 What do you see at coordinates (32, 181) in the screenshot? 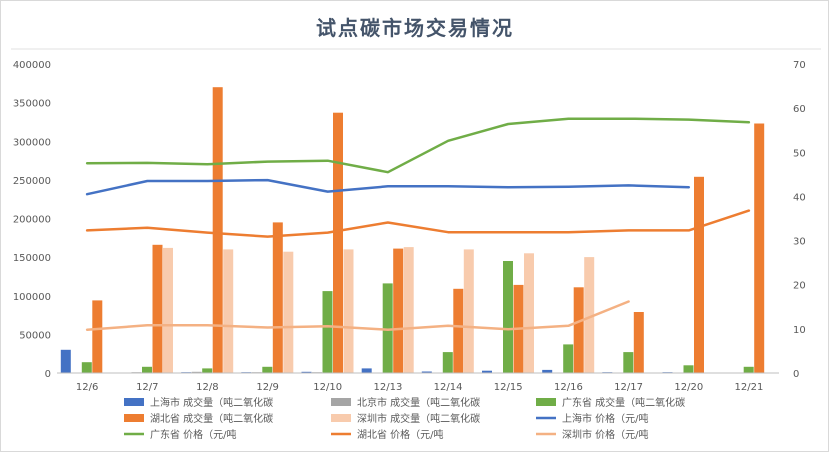
I see `y-left-tick-label: 250000` at bounding box center [32, 181].